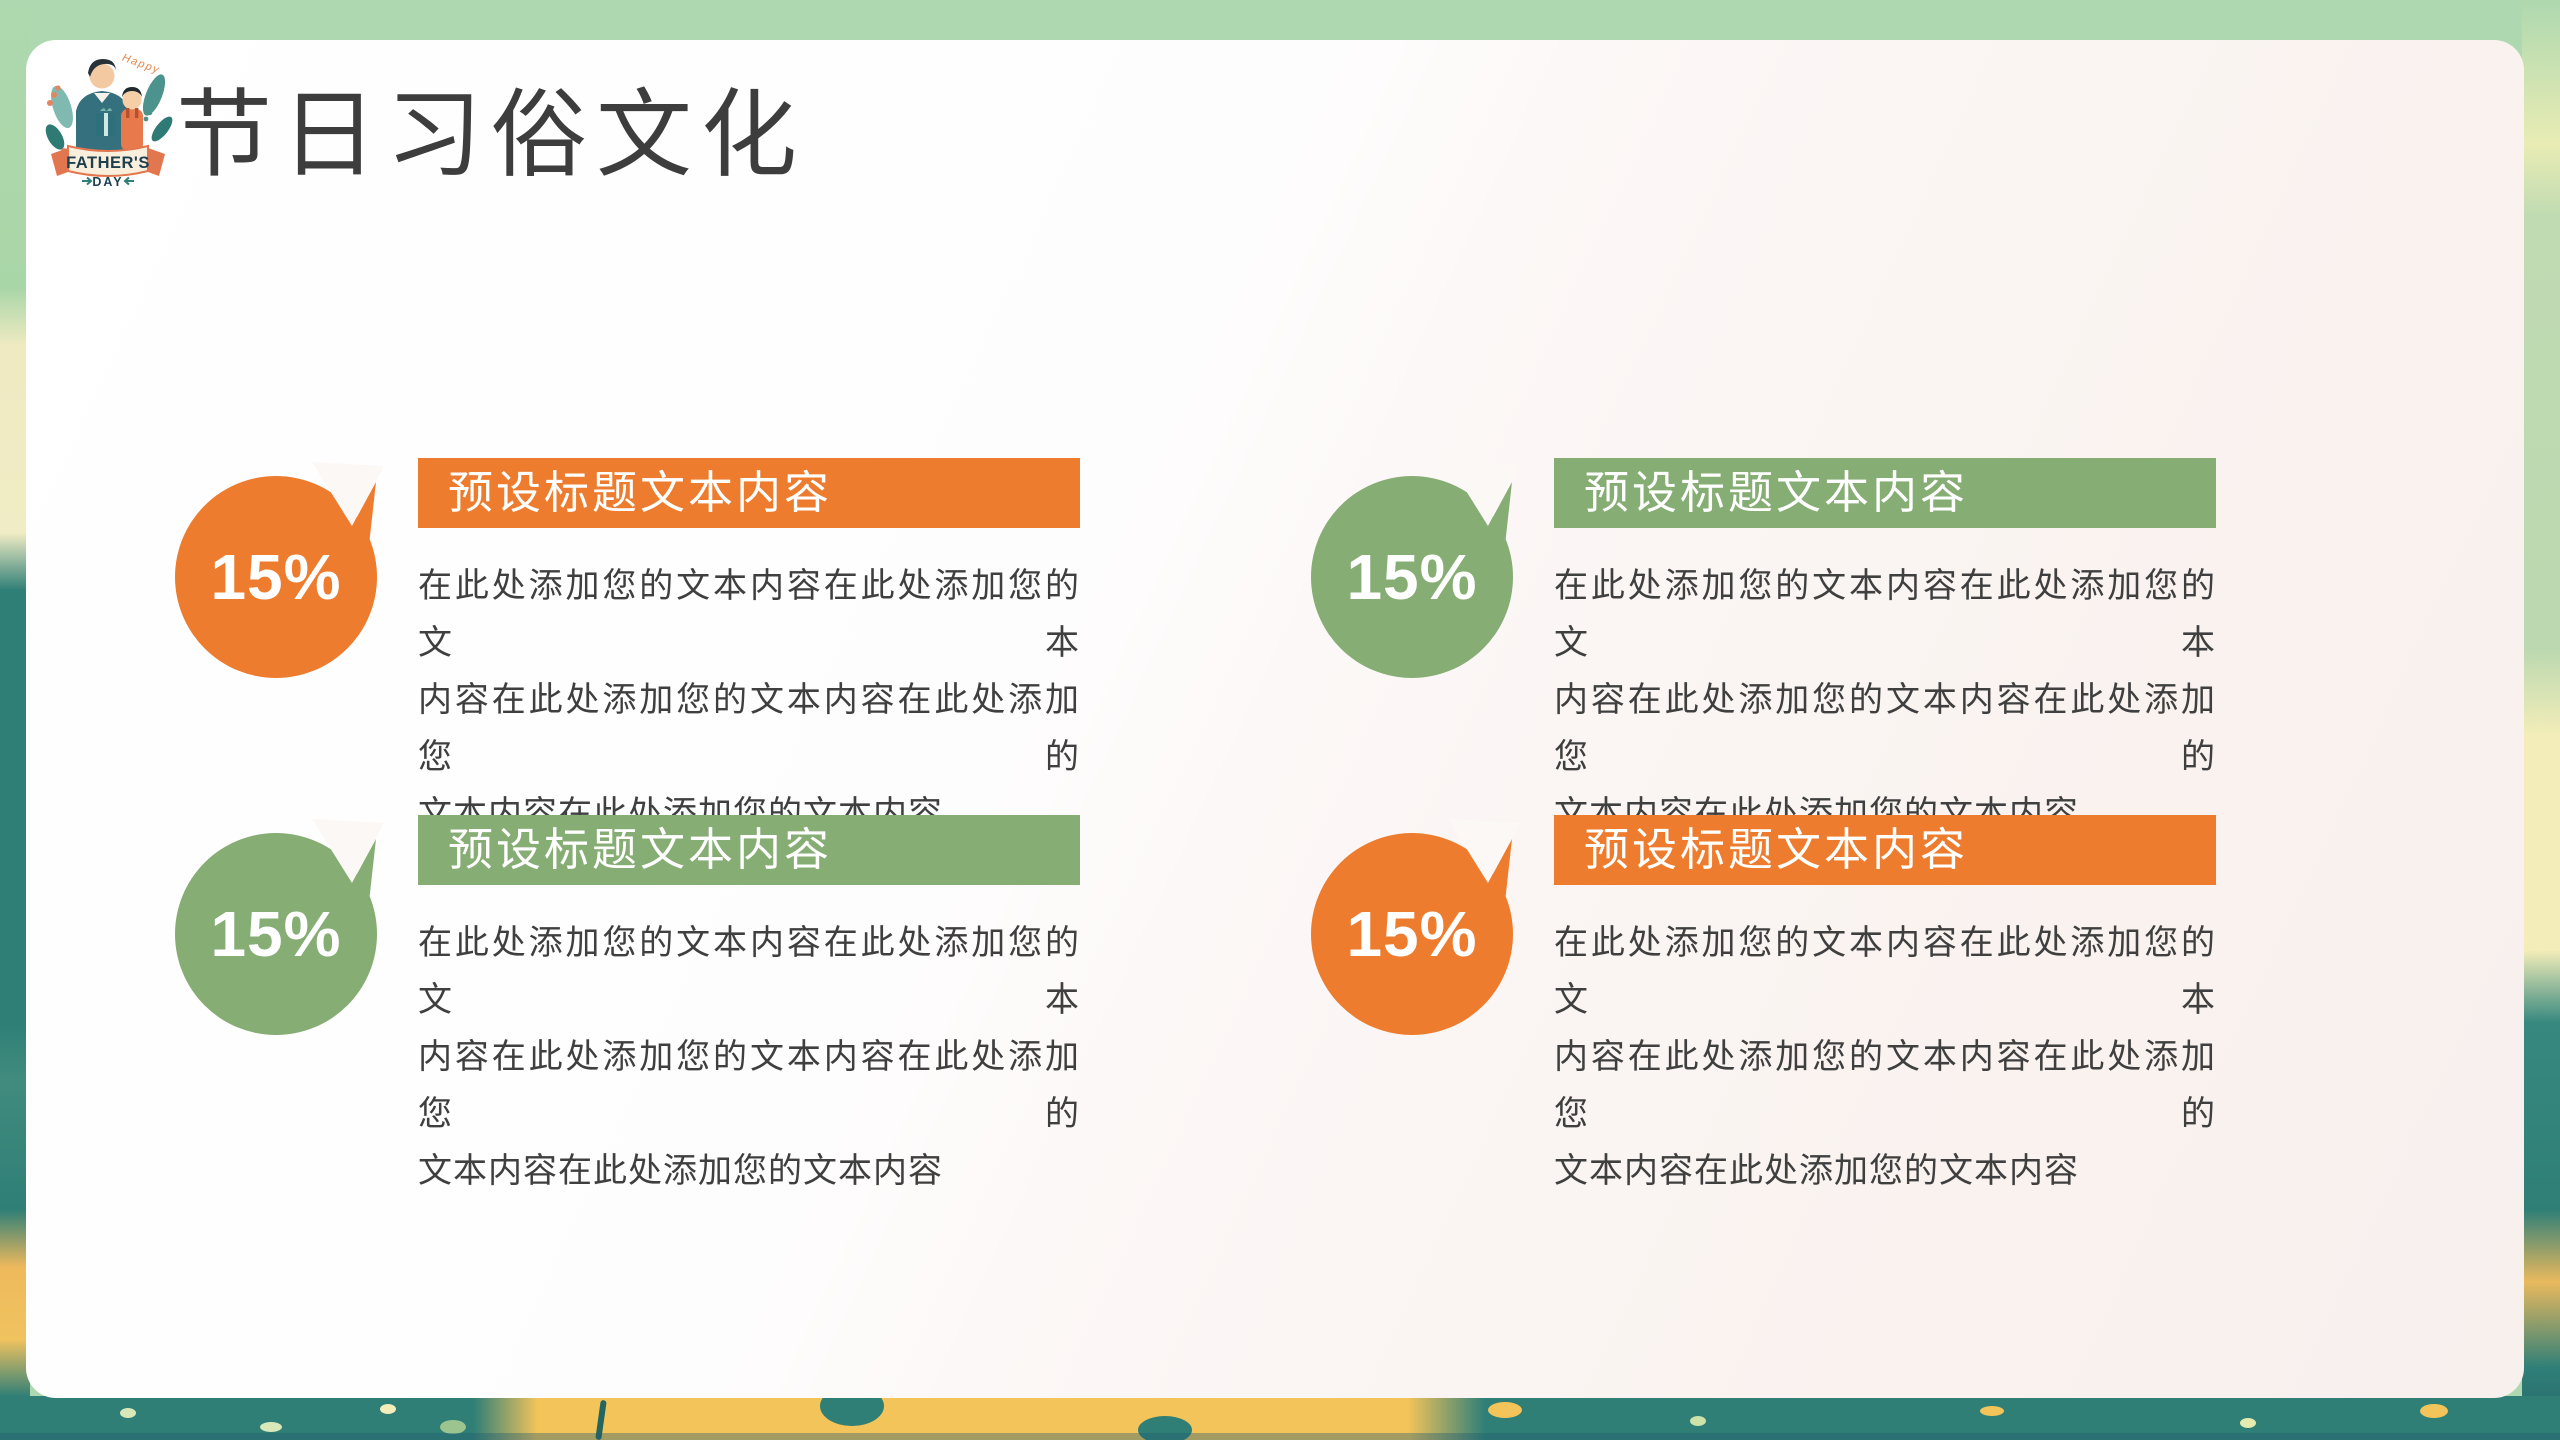  What do you see at coordinates (105, 122) in the screenshot?
I see `logo-gift` at bounding box center [105, 122].